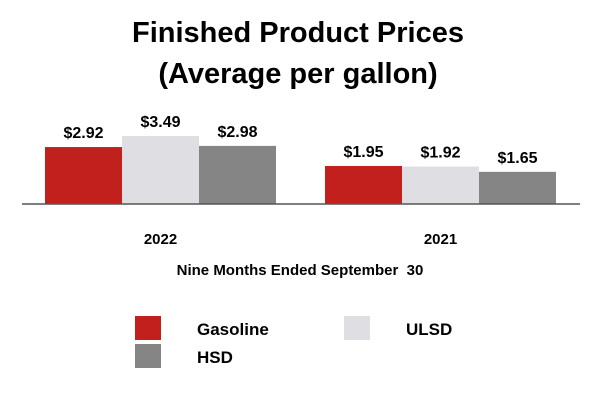 The height and width of the screenshot is (400, 600). What do you see at coordinates (300, 270) in the screenshot?
I see `x-axis-label: Nine Months Ended September 30` at bounding box center [300, 270].